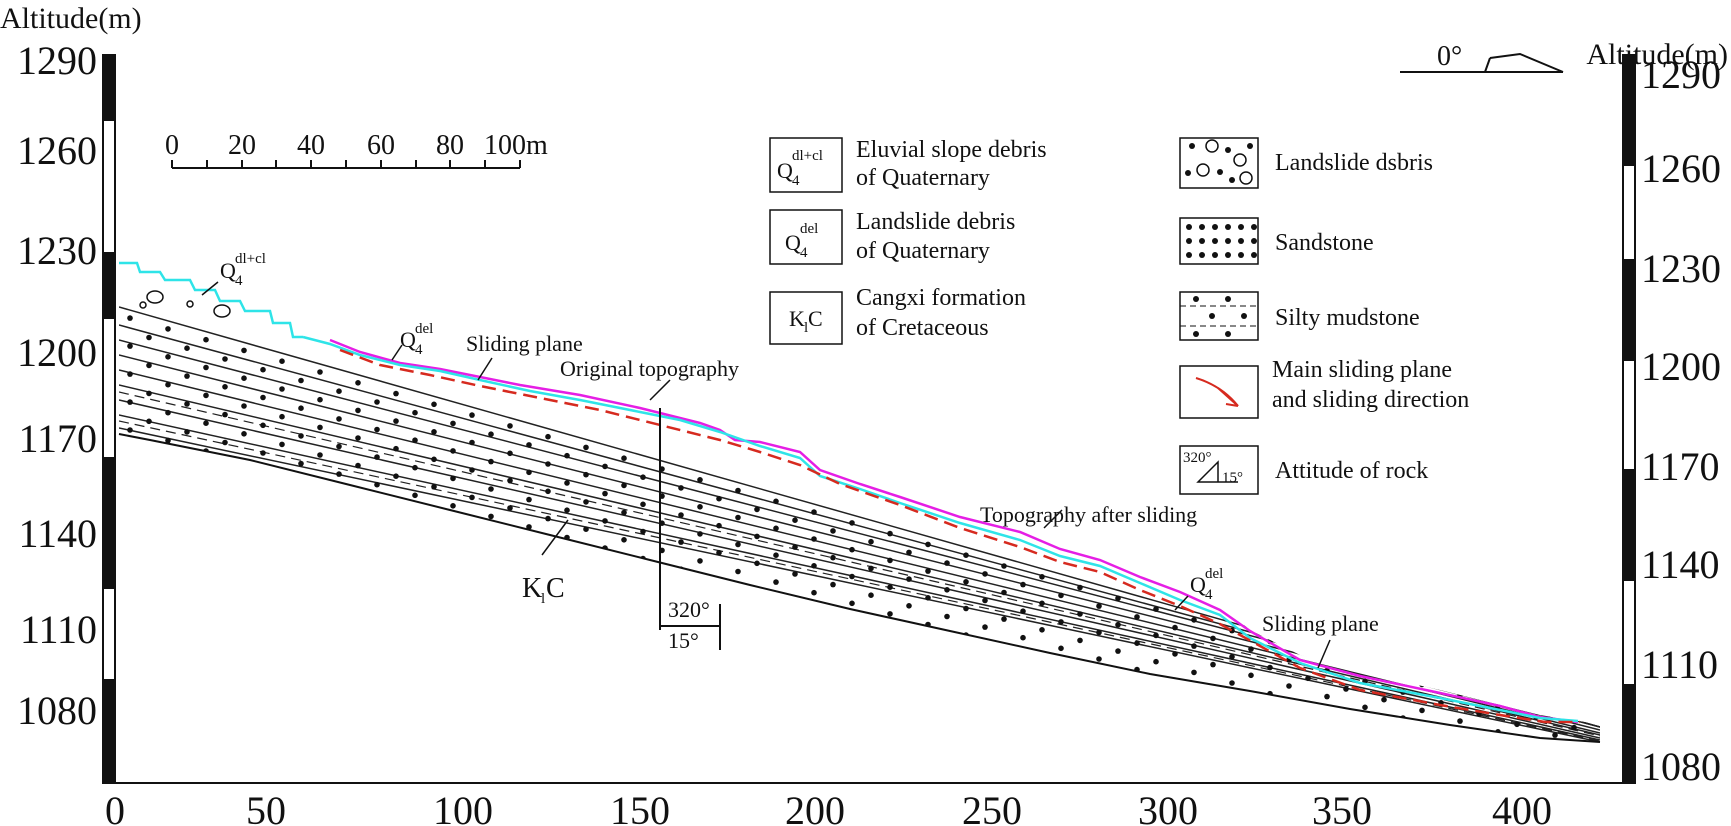 The width and height of the screenshot is (1731, 826). I want to click on legend-landslide-dsbris-label: Landslide dsbris, so click(1354, 163).